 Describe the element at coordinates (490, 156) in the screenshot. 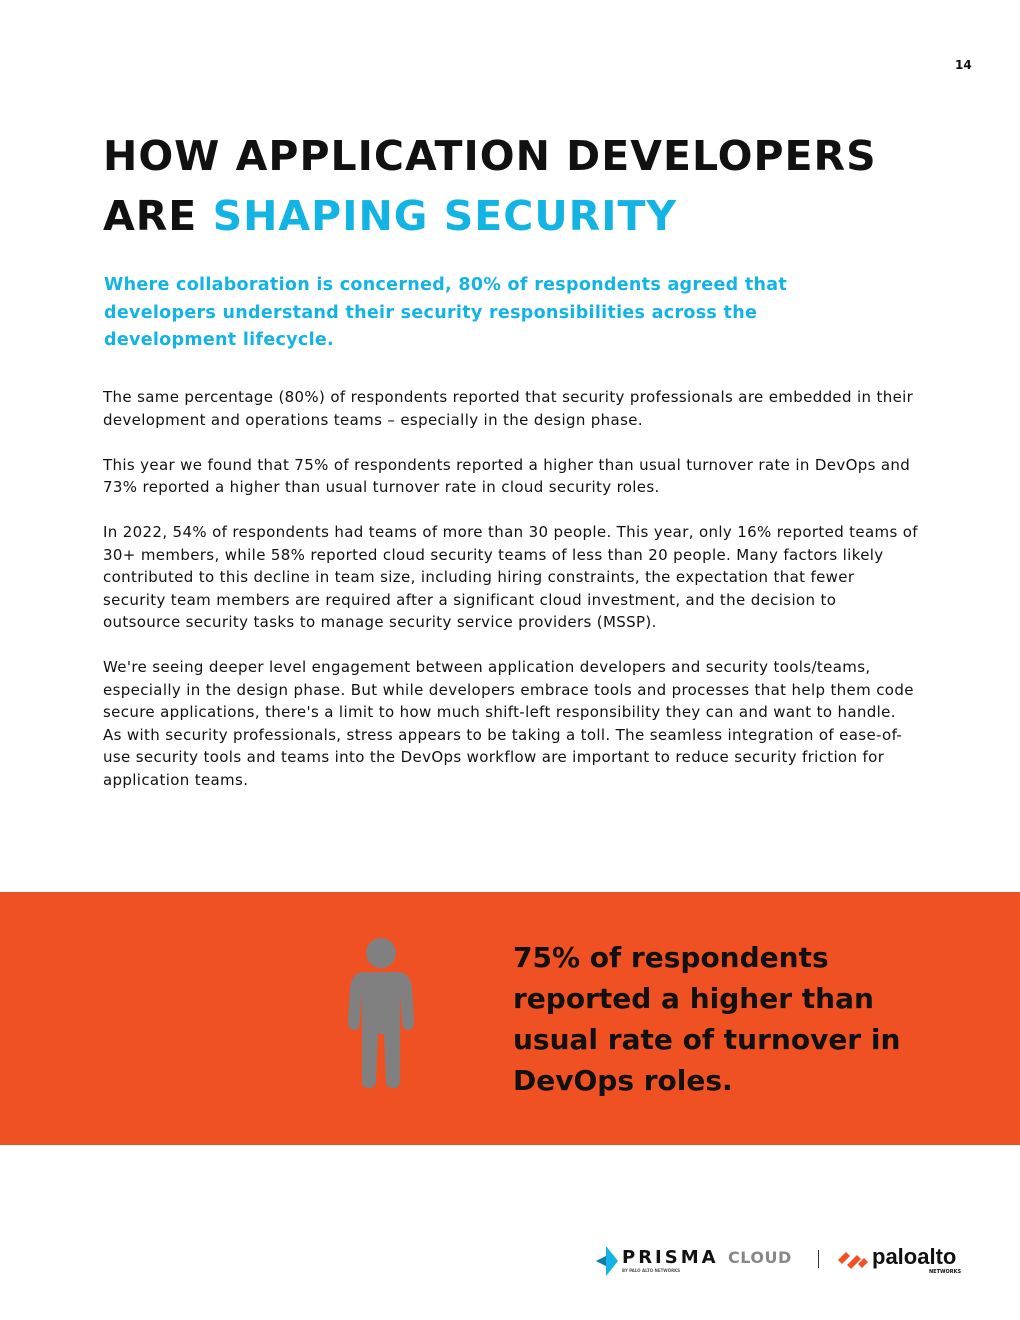

I see `title-line-1: HOW APPLICATION DEVELOPERS` at that location.